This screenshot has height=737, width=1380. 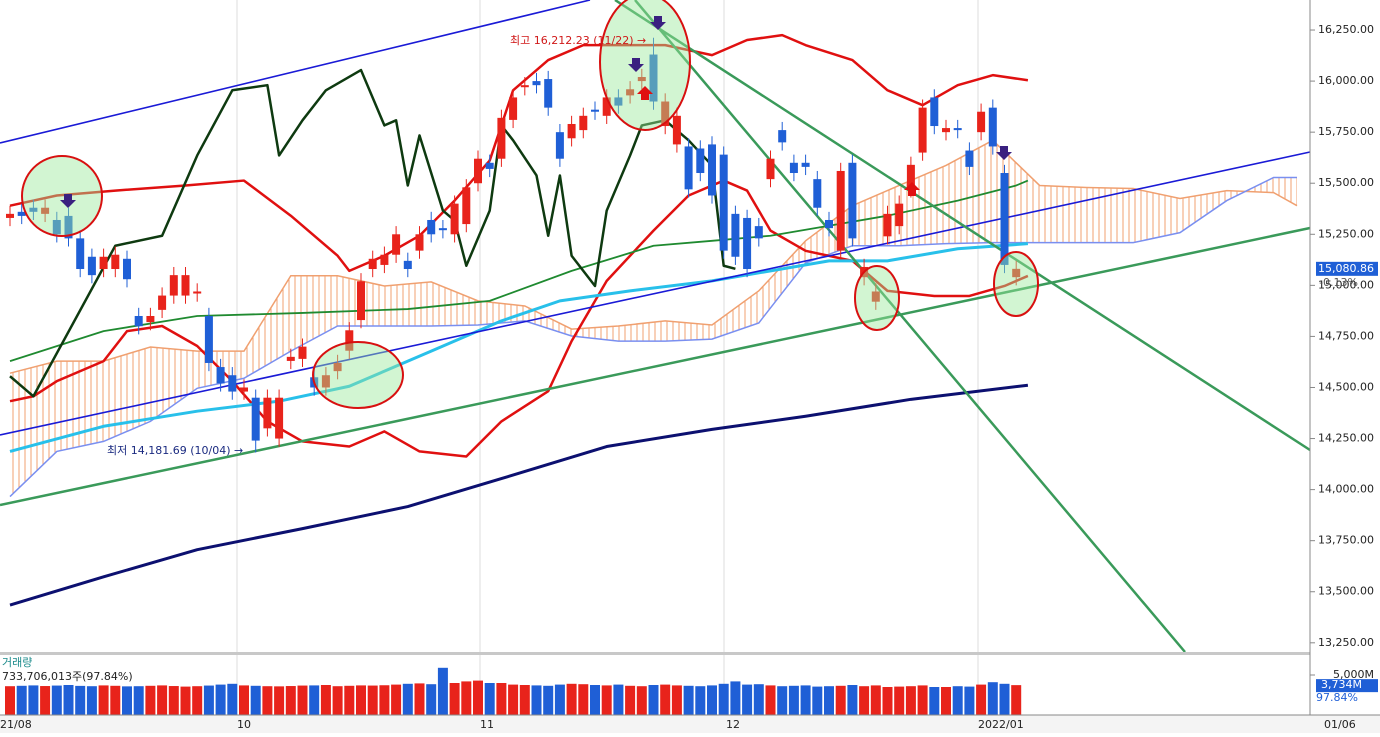 What do you see at coordinates (17, 662) in the screenshot?
I see `volume-title: 거래량` at bounding box center [17, 662].